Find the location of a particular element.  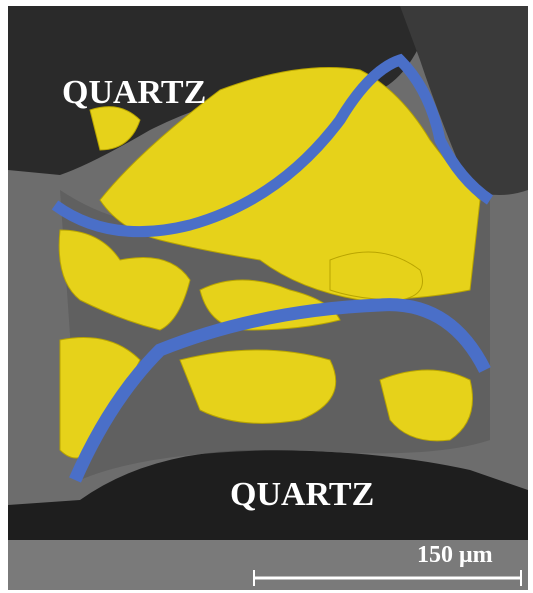

scale-bar-label: 150 μm is located at coordinates (455, 555).